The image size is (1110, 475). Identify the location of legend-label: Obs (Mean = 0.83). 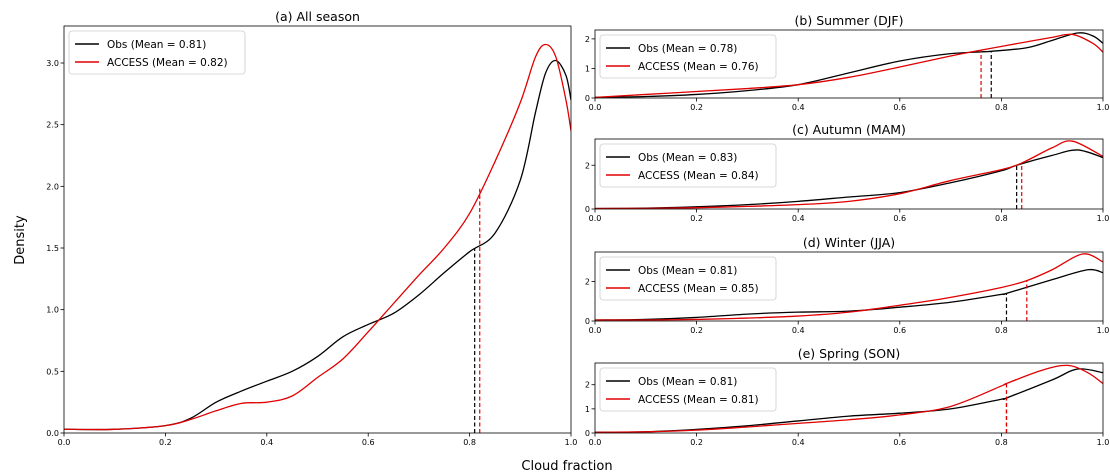
(687, 158).